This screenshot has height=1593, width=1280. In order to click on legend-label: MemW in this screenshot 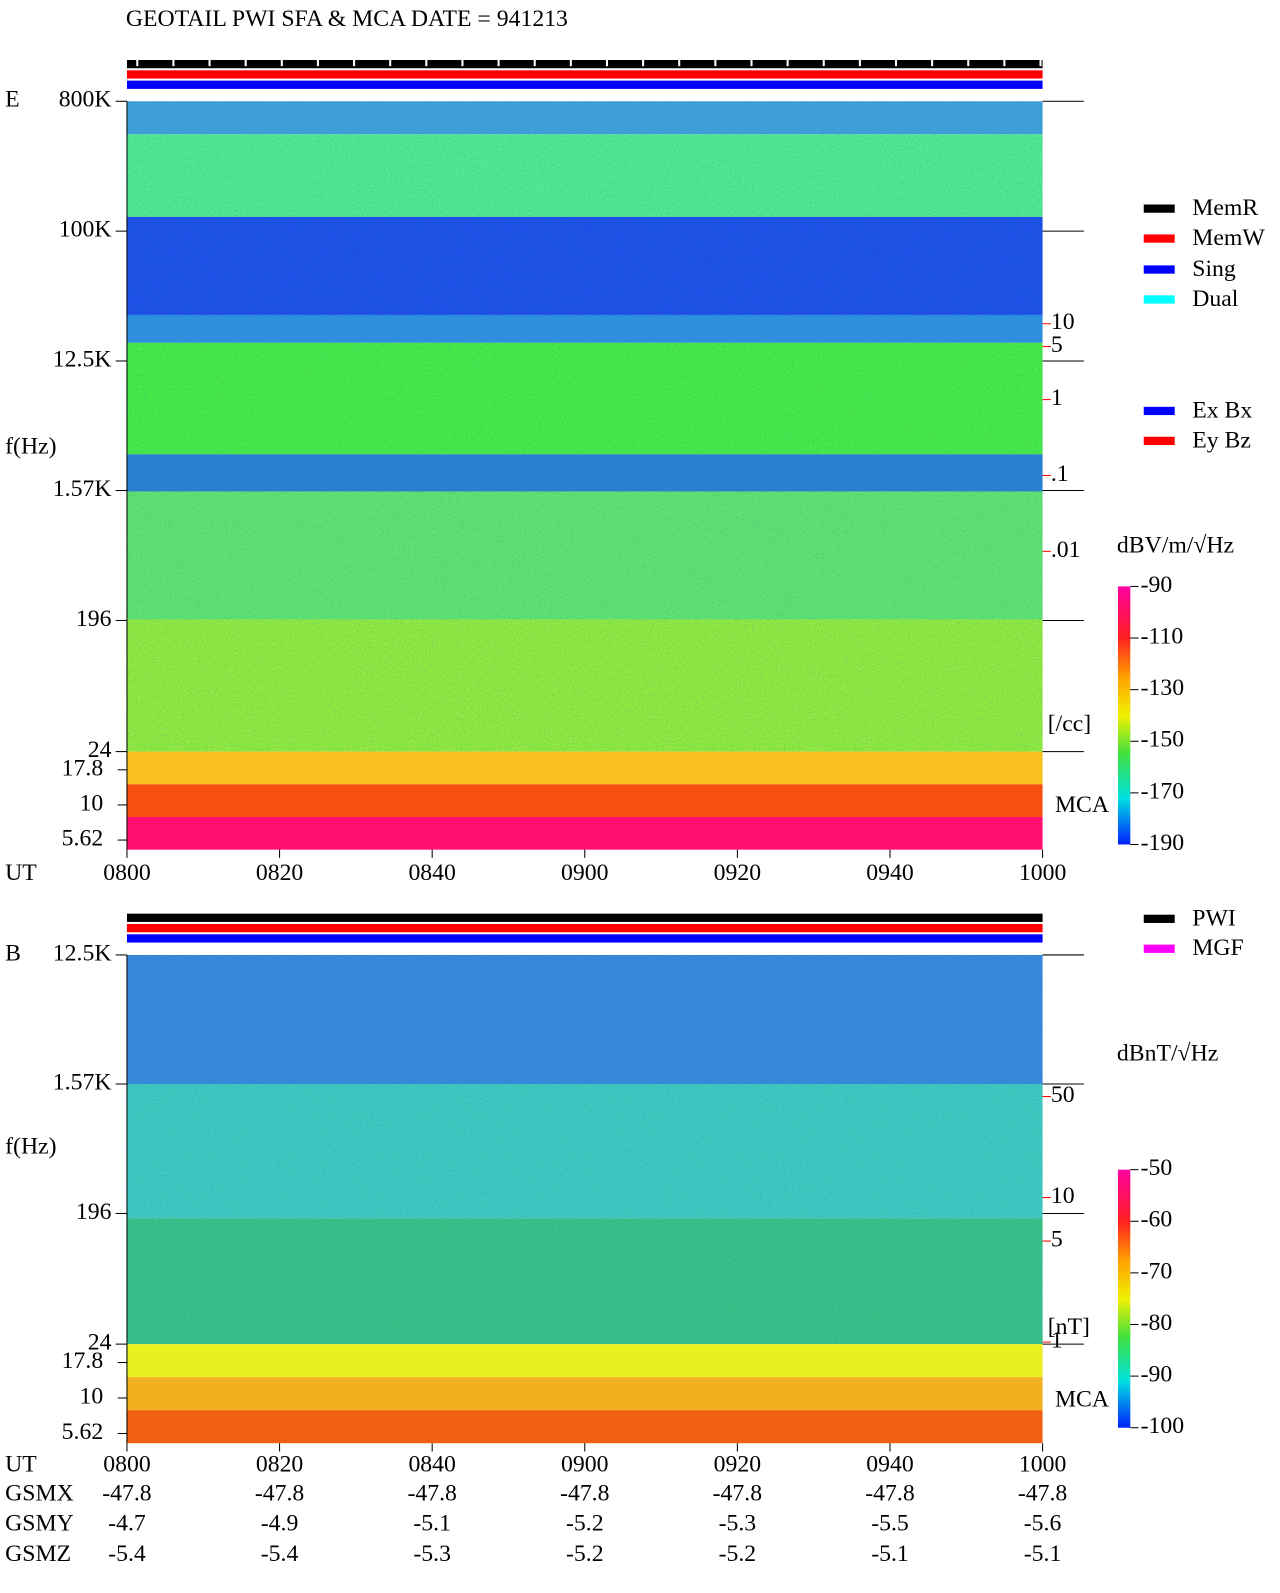, I will do `click(1228, 238)`.